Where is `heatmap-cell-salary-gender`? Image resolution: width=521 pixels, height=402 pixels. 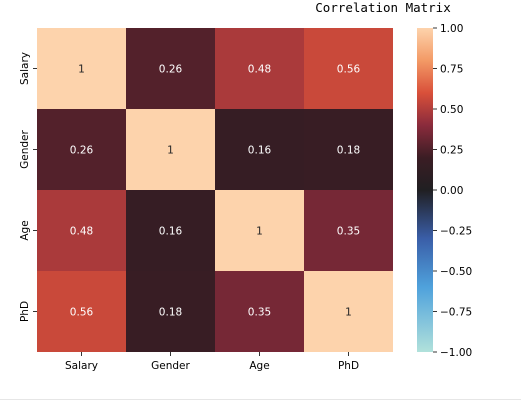 heatmap-cell-salary-gender is located at coordinates (170, 68).